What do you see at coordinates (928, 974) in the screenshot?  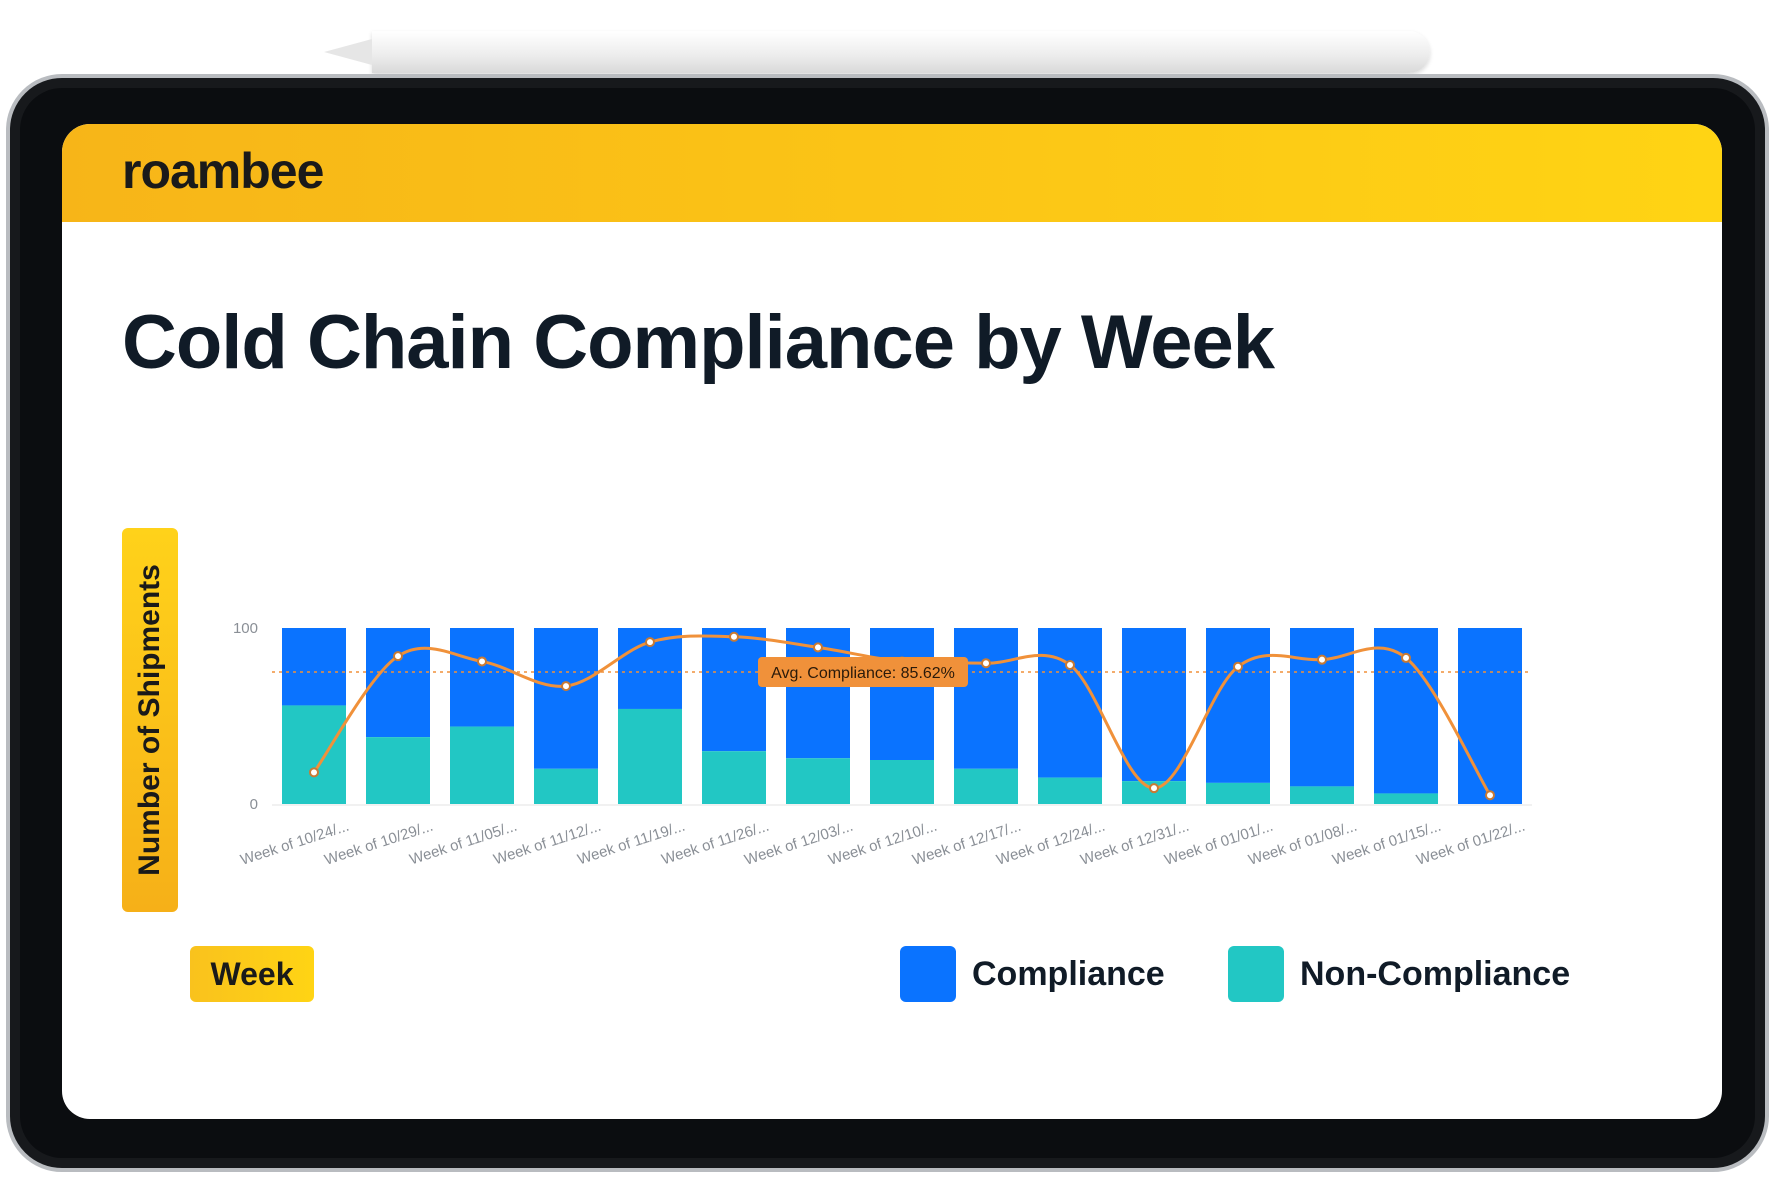 I see `legend-swatch-compliance` at bounding box center [928, 974].